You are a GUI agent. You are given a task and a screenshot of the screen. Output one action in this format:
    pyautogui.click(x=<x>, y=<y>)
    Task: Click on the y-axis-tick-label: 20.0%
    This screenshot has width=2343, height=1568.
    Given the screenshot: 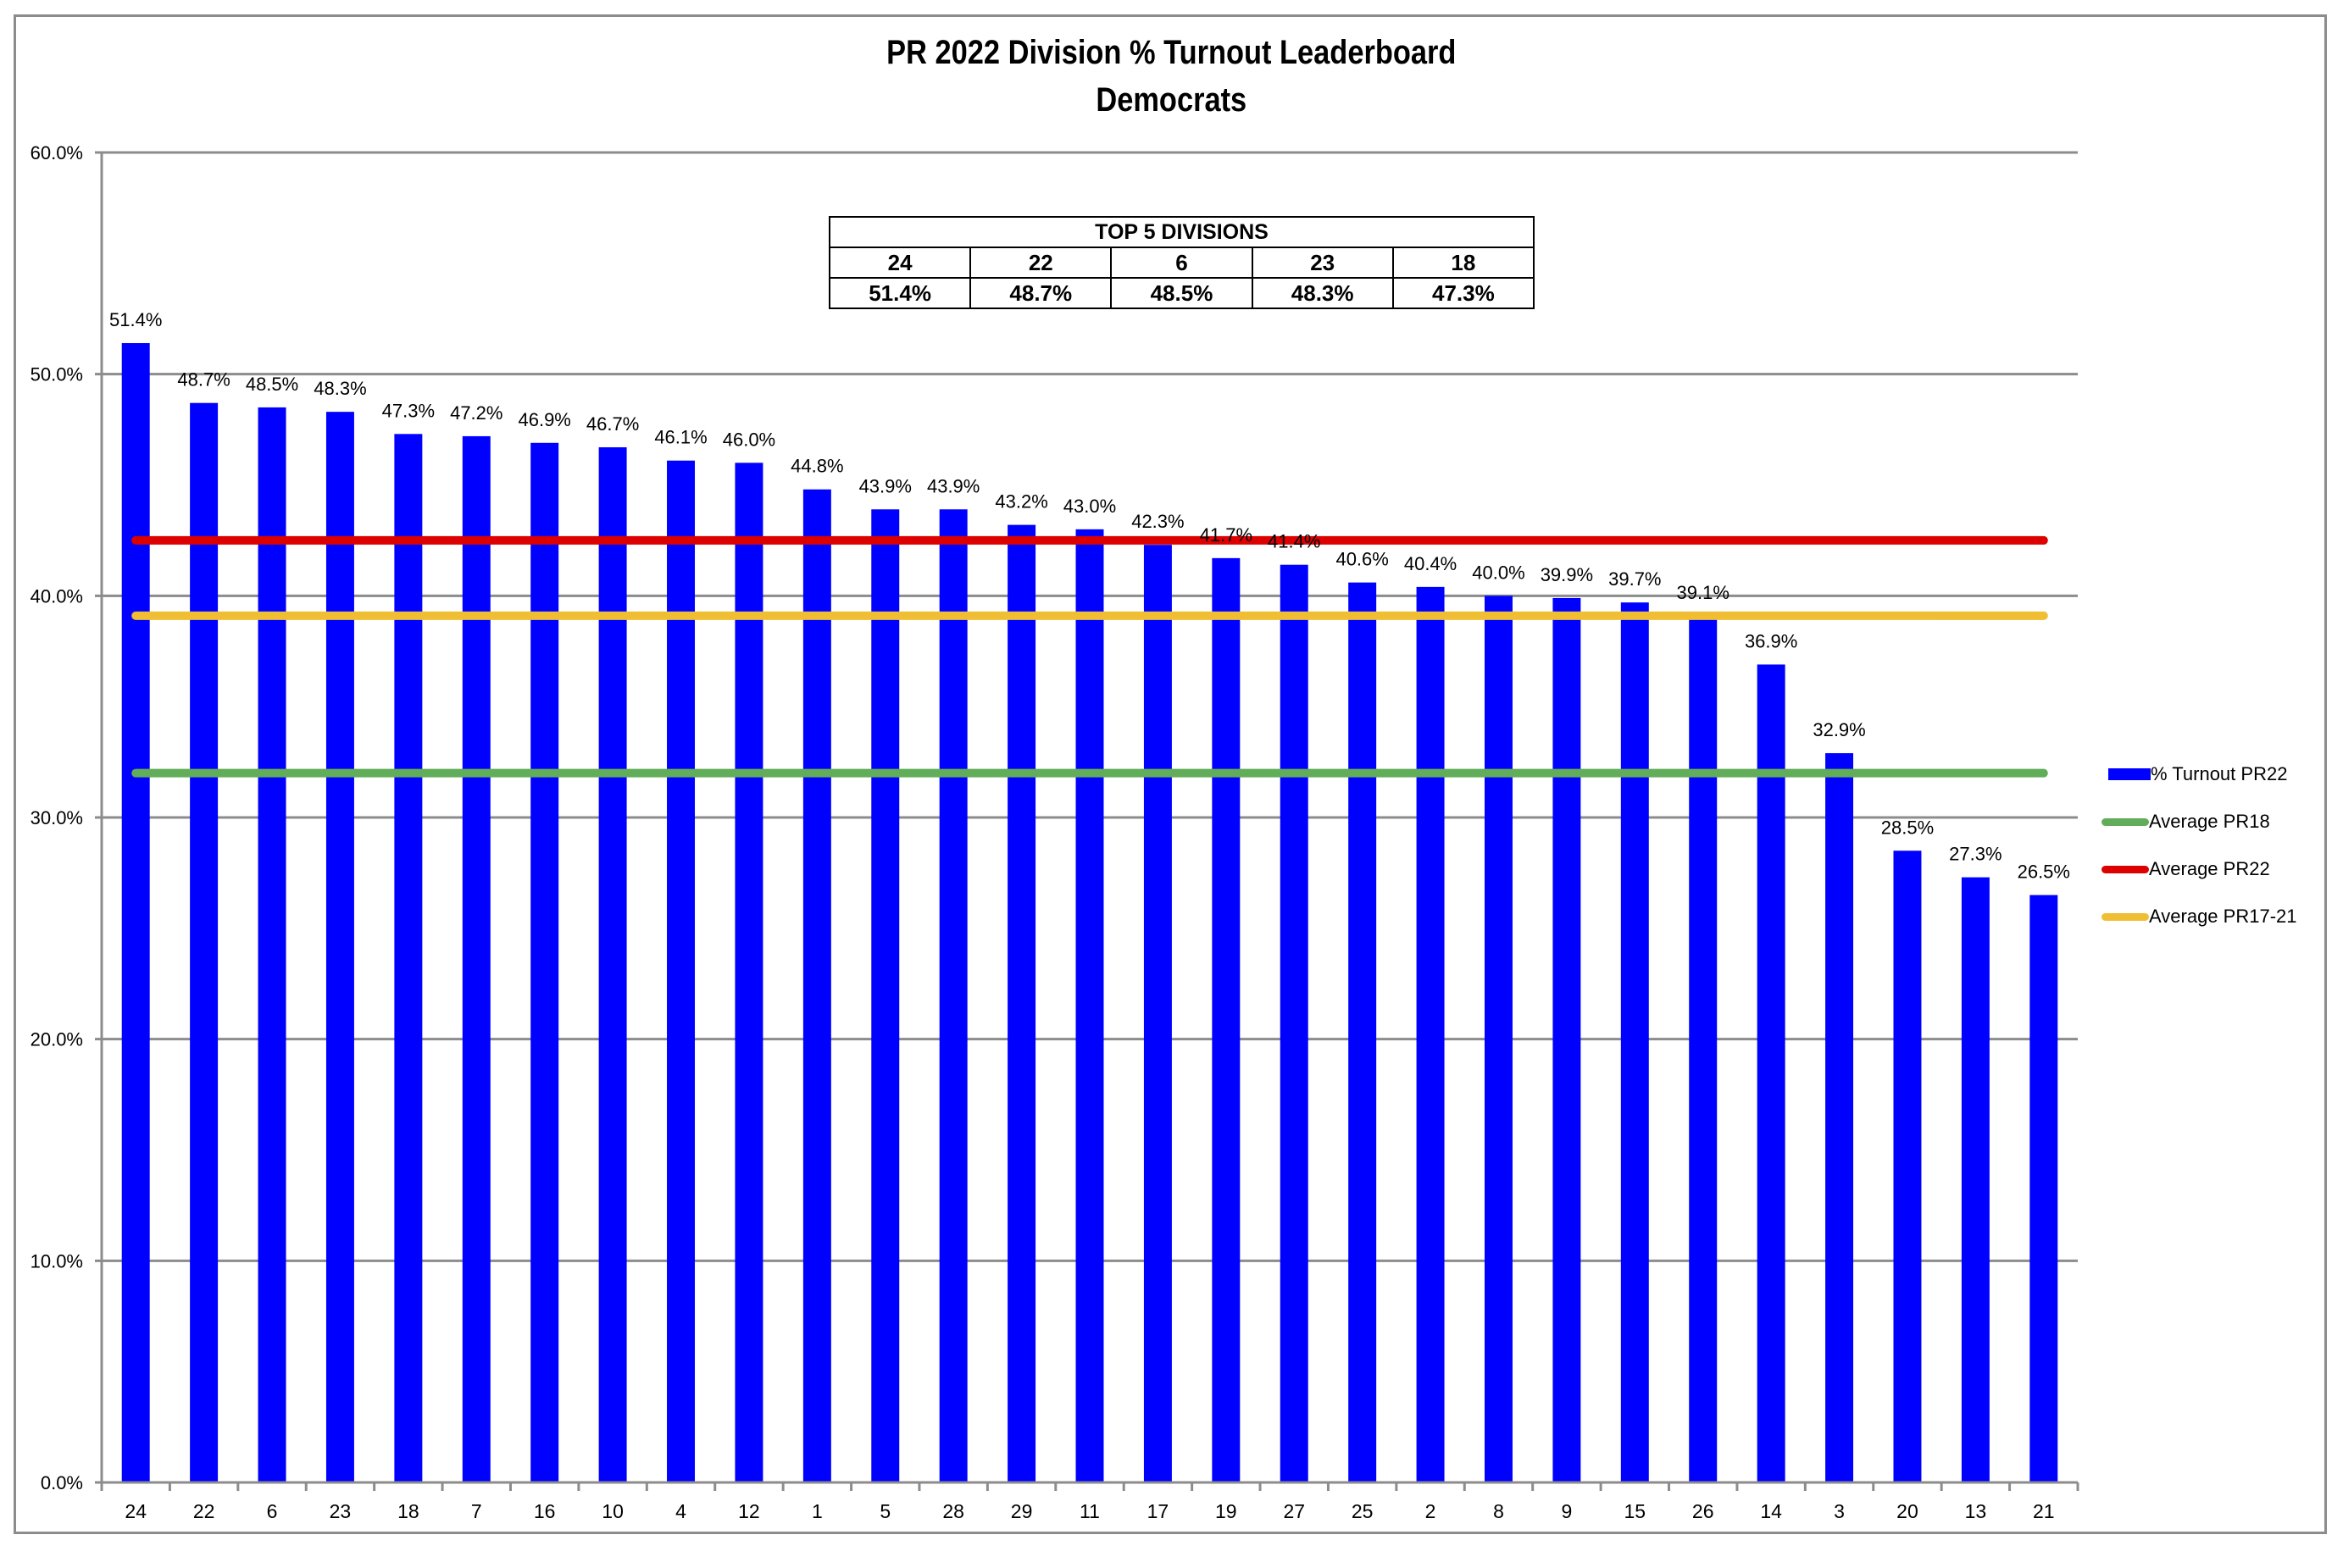 What is the action you would take?
    pyautogui.click(x=57, y=1039)
    